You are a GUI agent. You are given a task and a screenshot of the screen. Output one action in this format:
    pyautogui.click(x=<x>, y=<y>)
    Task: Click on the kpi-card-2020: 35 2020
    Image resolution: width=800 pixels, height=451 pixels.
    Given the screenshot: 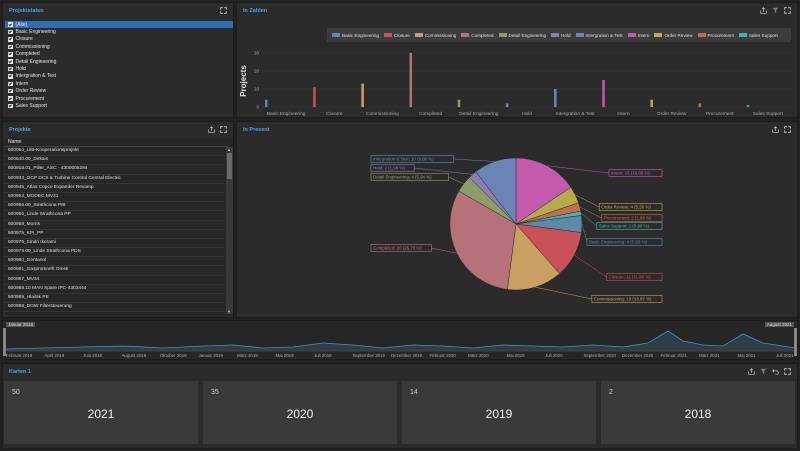 What is the action you would take?
    pyautogui.click(x=300, y=412)
    